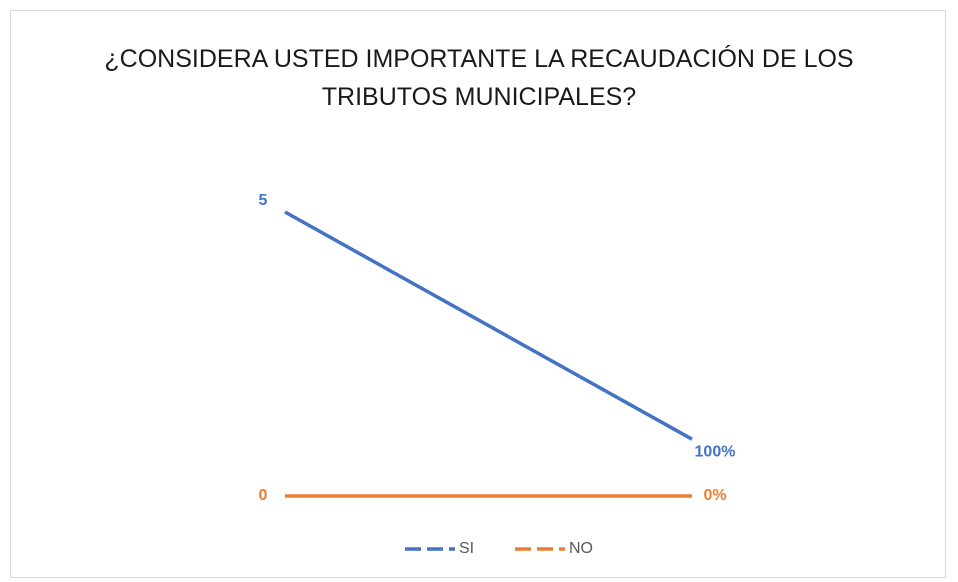 This screenshot has height=582, width=958. I want to click on data-label: 5, so click(263, 200).